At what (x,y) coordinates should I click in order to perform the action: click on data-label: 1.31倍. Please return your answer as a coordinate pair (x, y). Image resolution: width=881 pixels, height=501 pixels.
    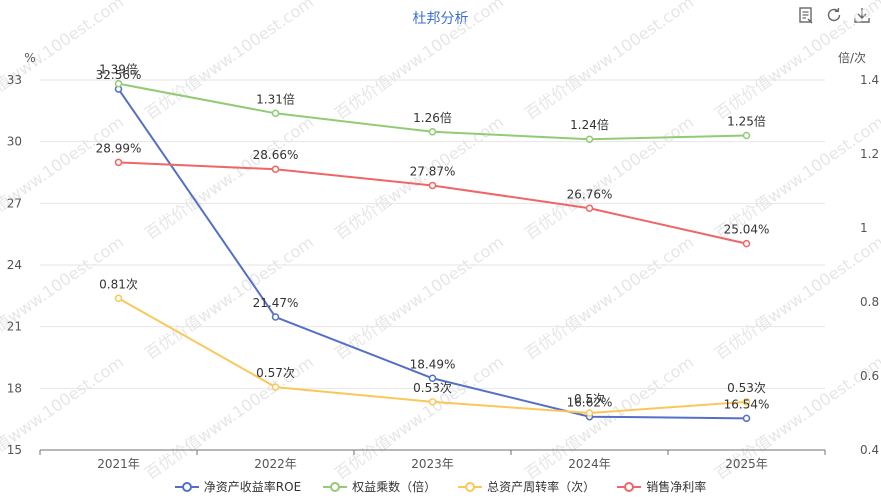
    Looking at the image, I should click on (275, 98).